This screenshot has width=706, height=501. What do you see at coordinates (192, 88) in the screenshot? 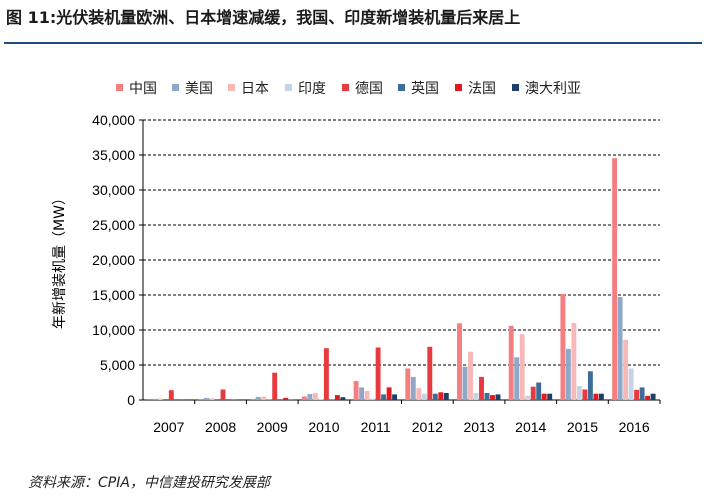
I see `legend-item: 美国` at bounding box center [192, 88].